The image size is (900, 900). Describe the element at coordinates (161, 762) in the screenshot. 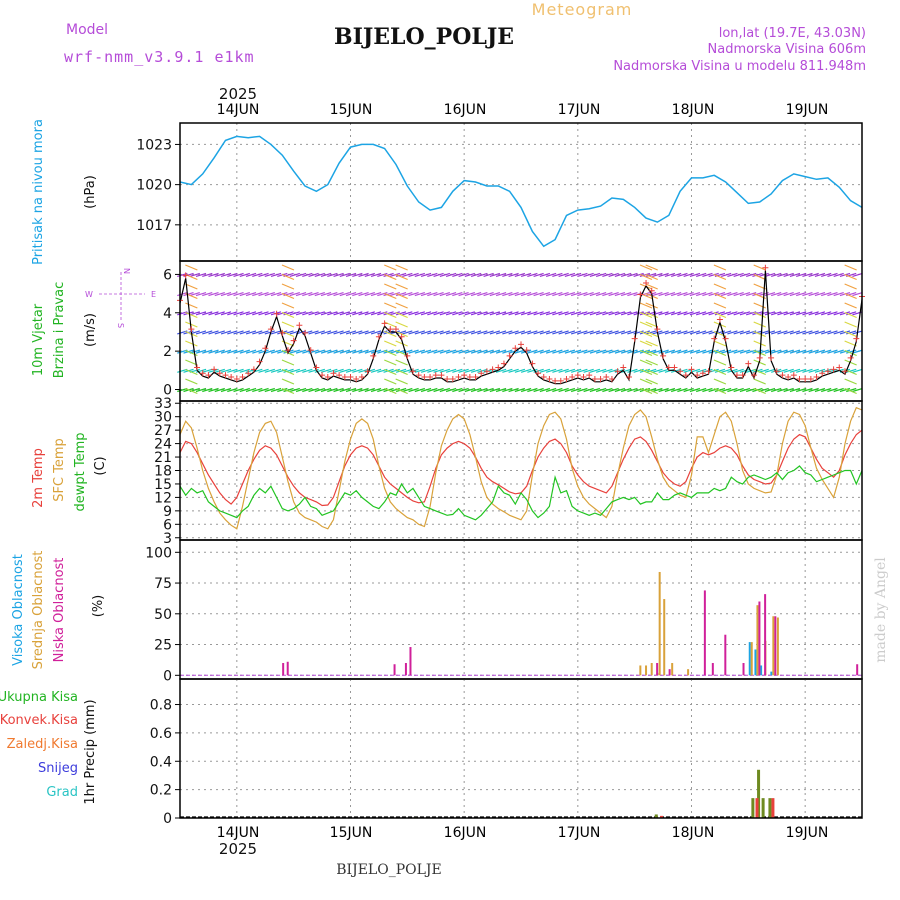

I see `y-tick-label: 0.4` at that location.